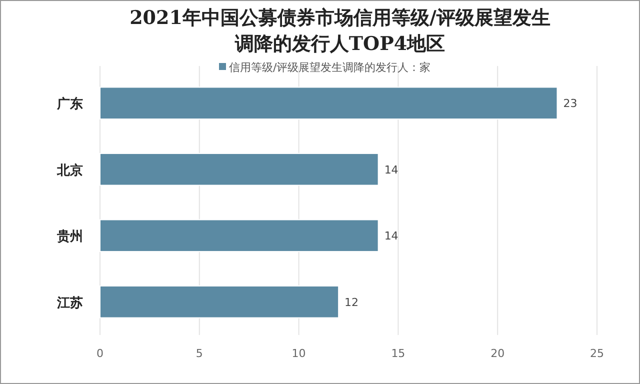 The height and width of the screenshot is (384, 640). What do you see at coordinates (199, 353) in the screenshot?
I see `x-tick-label: 5` at bounding box center [199, 353].